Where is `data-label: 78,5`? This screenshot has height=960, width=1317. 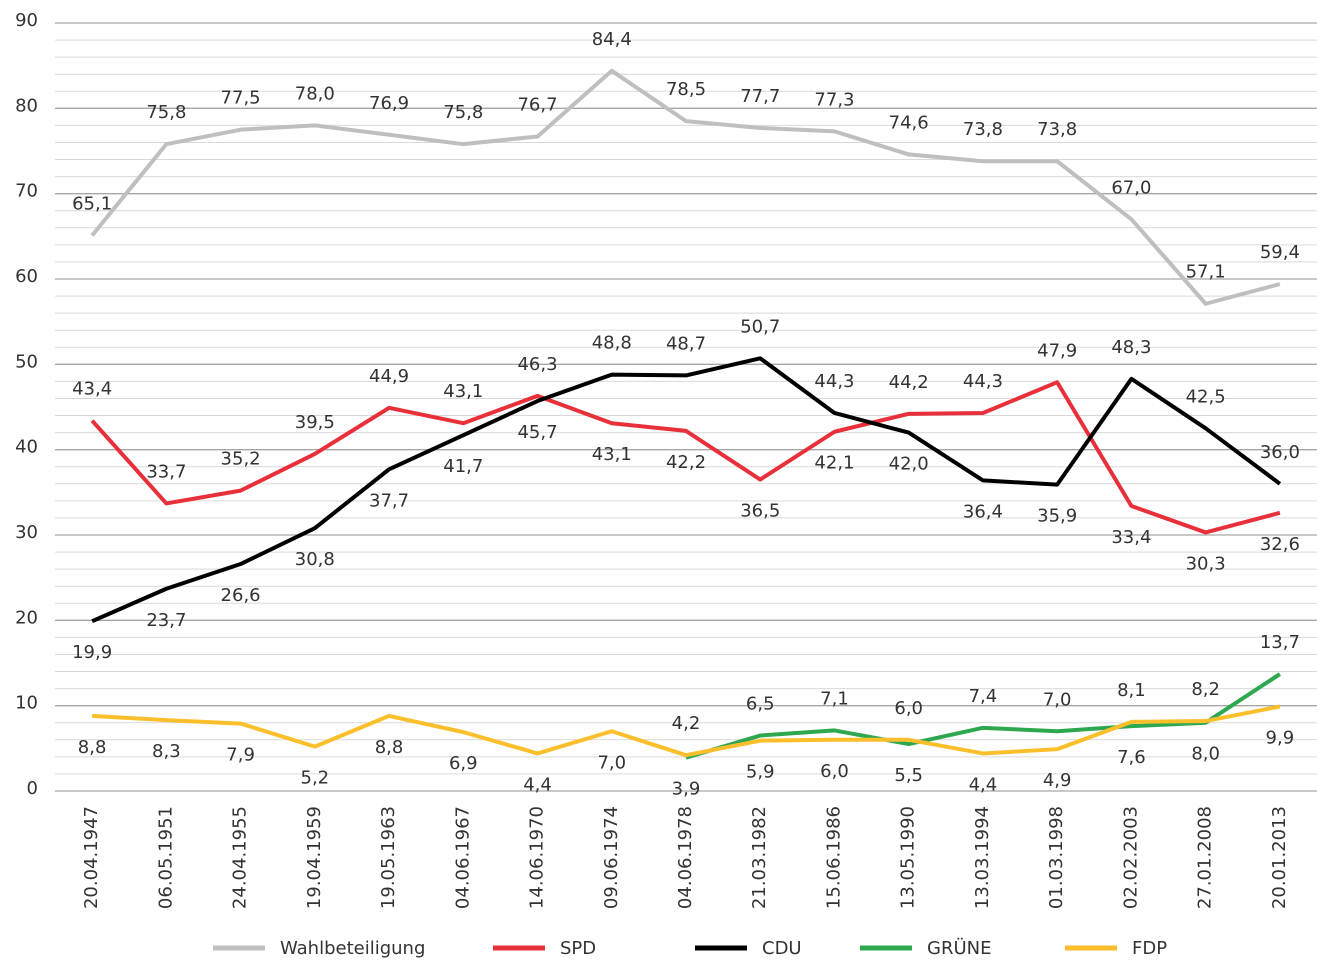 data-label: 78,5 is located at coordinates (686, 89).